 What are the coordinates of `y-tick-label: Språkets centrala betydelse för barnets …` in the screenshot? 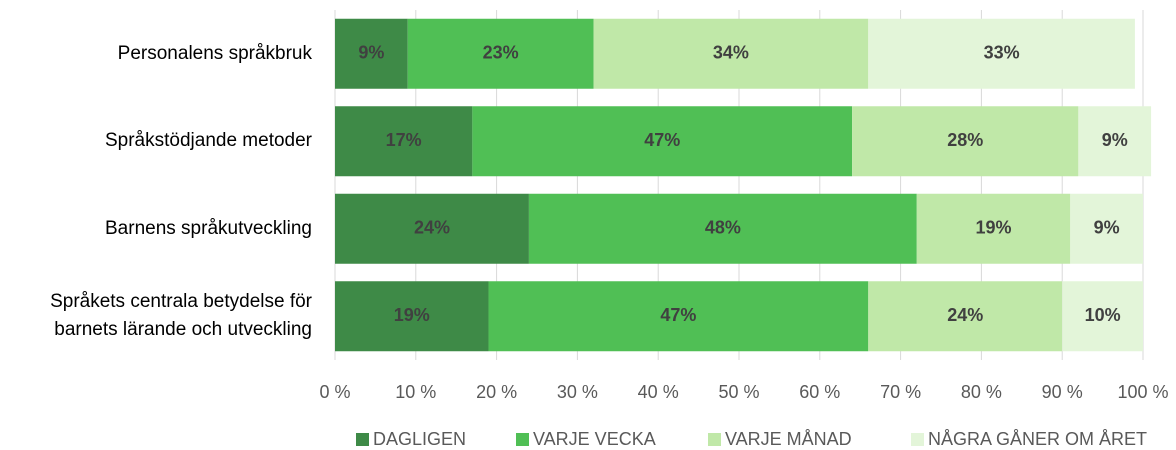 It's located at (181, 316).